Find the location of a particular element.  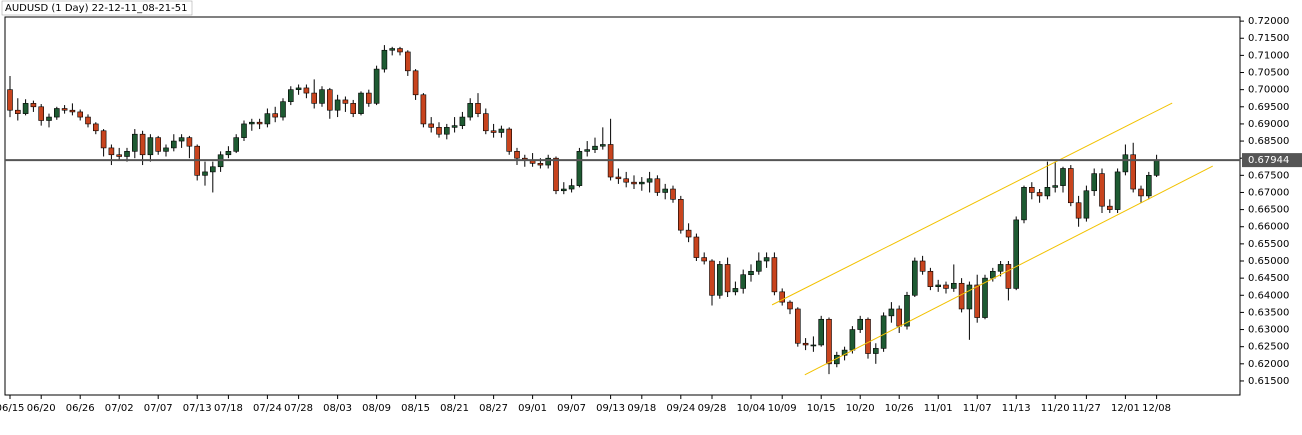

x-tick-label: 12/08 is located at coordinates (1156, 408).